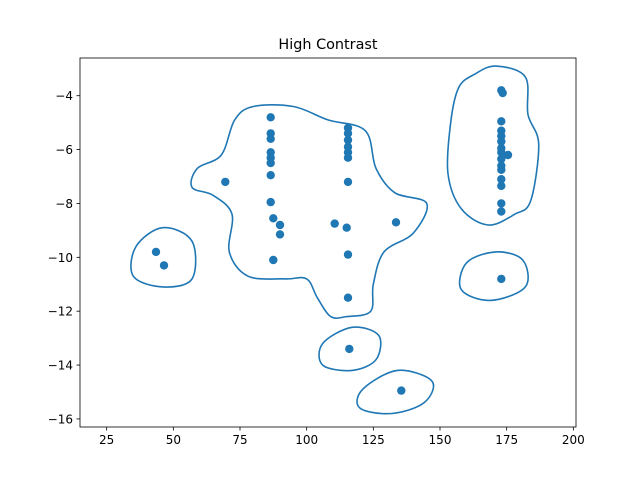 The image size is (640, 480). I want to click on y-tick-label: −10, so click(60, 258).